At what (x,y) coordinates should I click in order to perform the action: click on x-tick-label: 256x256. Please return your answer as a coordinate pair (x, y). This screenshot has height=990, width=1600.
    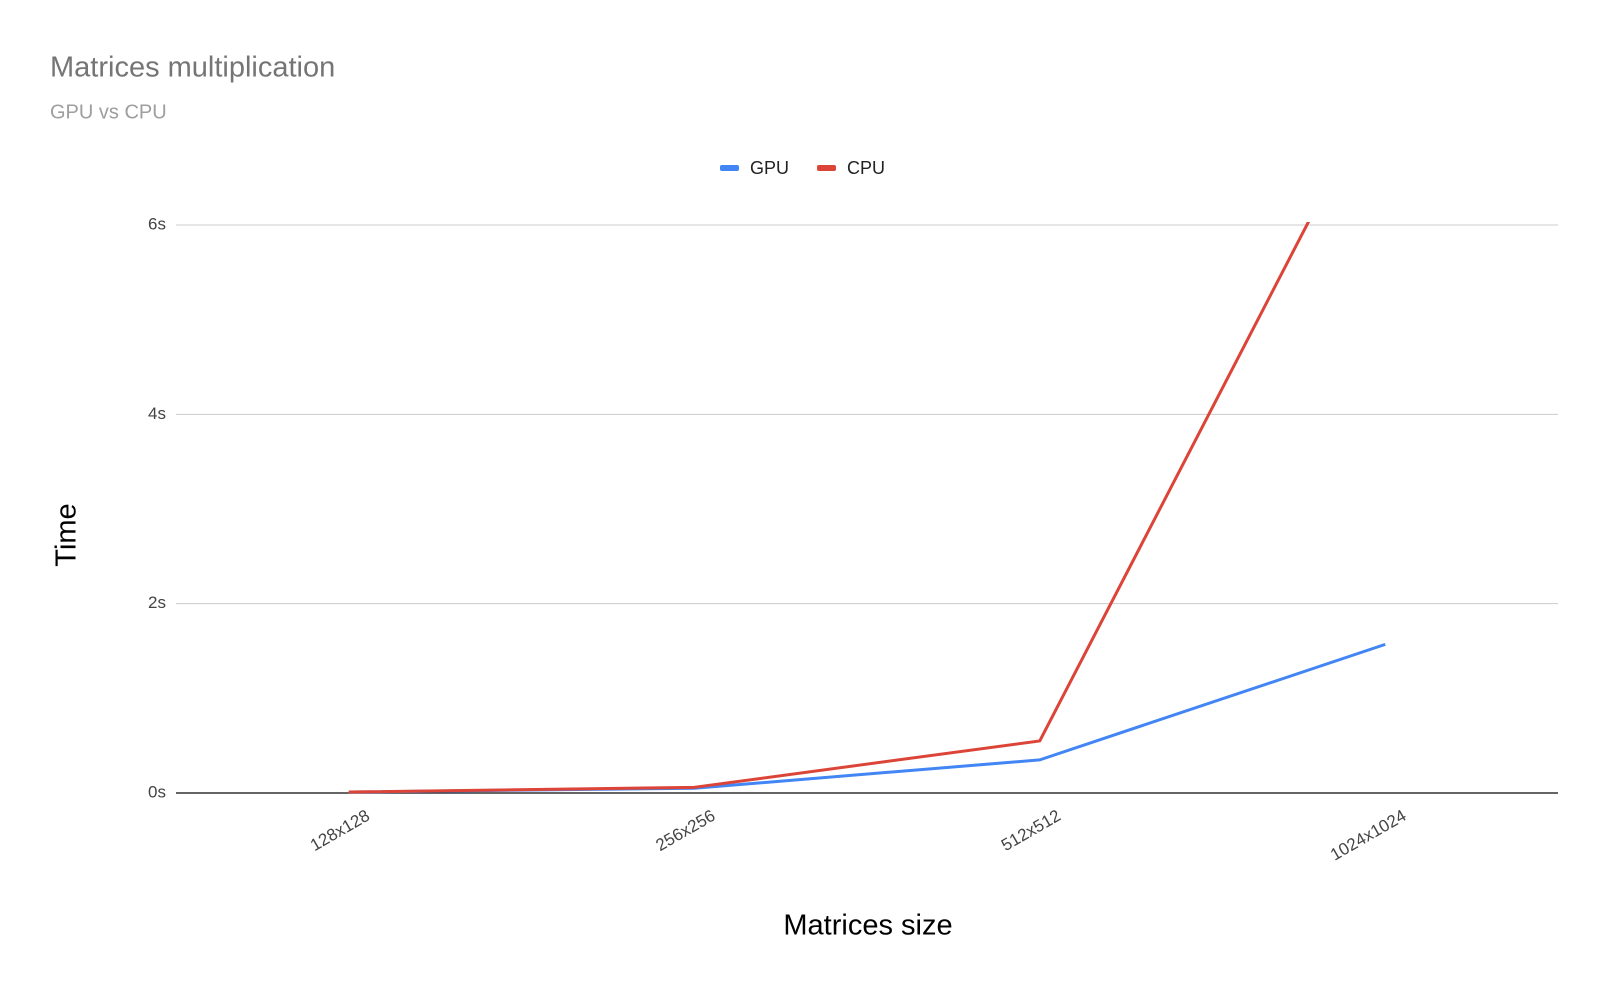
    Looking at the image, I should click on (685, 830).